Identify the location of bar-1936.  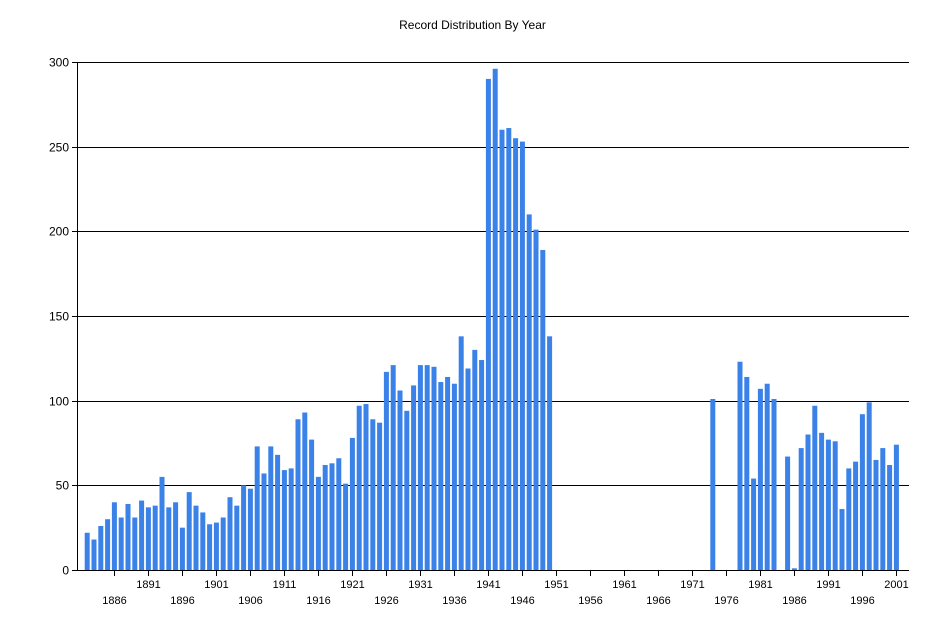
(454, 476).